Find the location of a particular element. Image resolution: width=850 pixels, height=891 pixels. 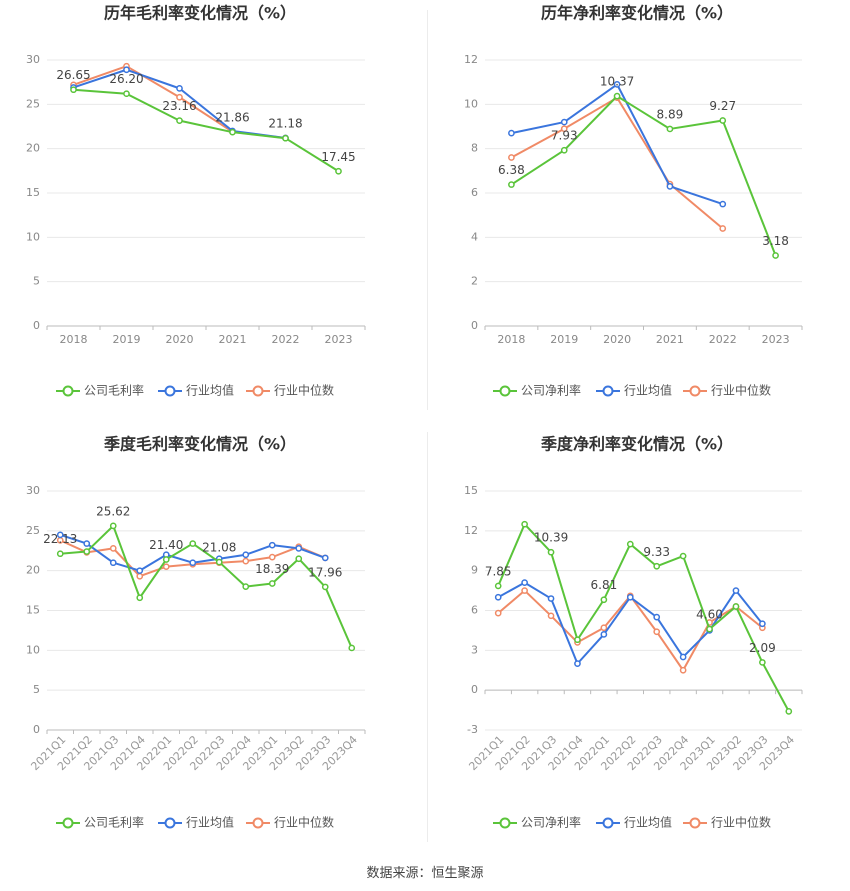

legend-label: 公司净利率 is located at coordinates (551, 390).